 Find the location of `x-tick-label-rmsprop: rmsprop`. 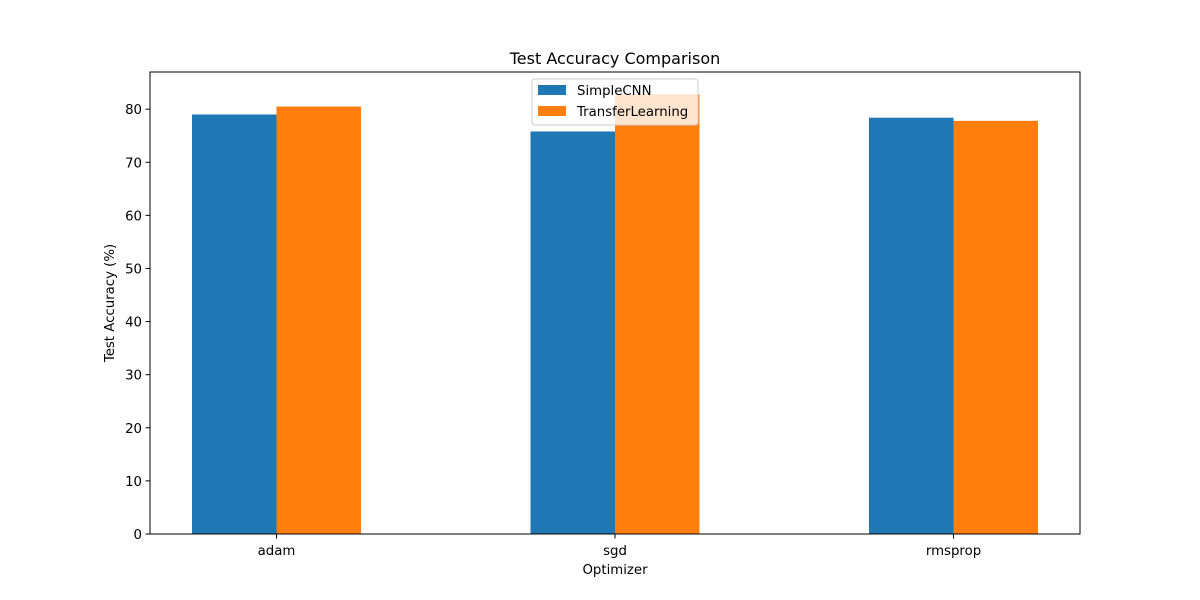

x-tick-label-rmsprop: rmsprop is located at coordinates (953, 551).